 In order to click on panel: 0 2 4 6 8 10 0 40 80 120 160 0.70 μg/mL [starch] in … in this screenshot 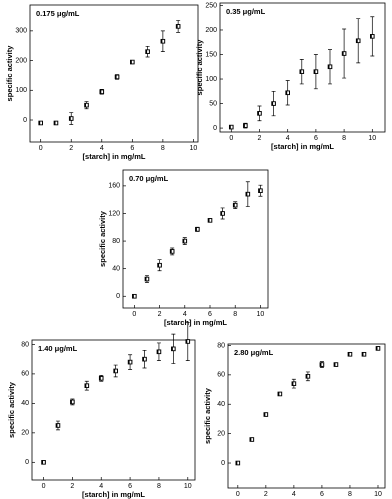, I will do `click(183, 248)`.